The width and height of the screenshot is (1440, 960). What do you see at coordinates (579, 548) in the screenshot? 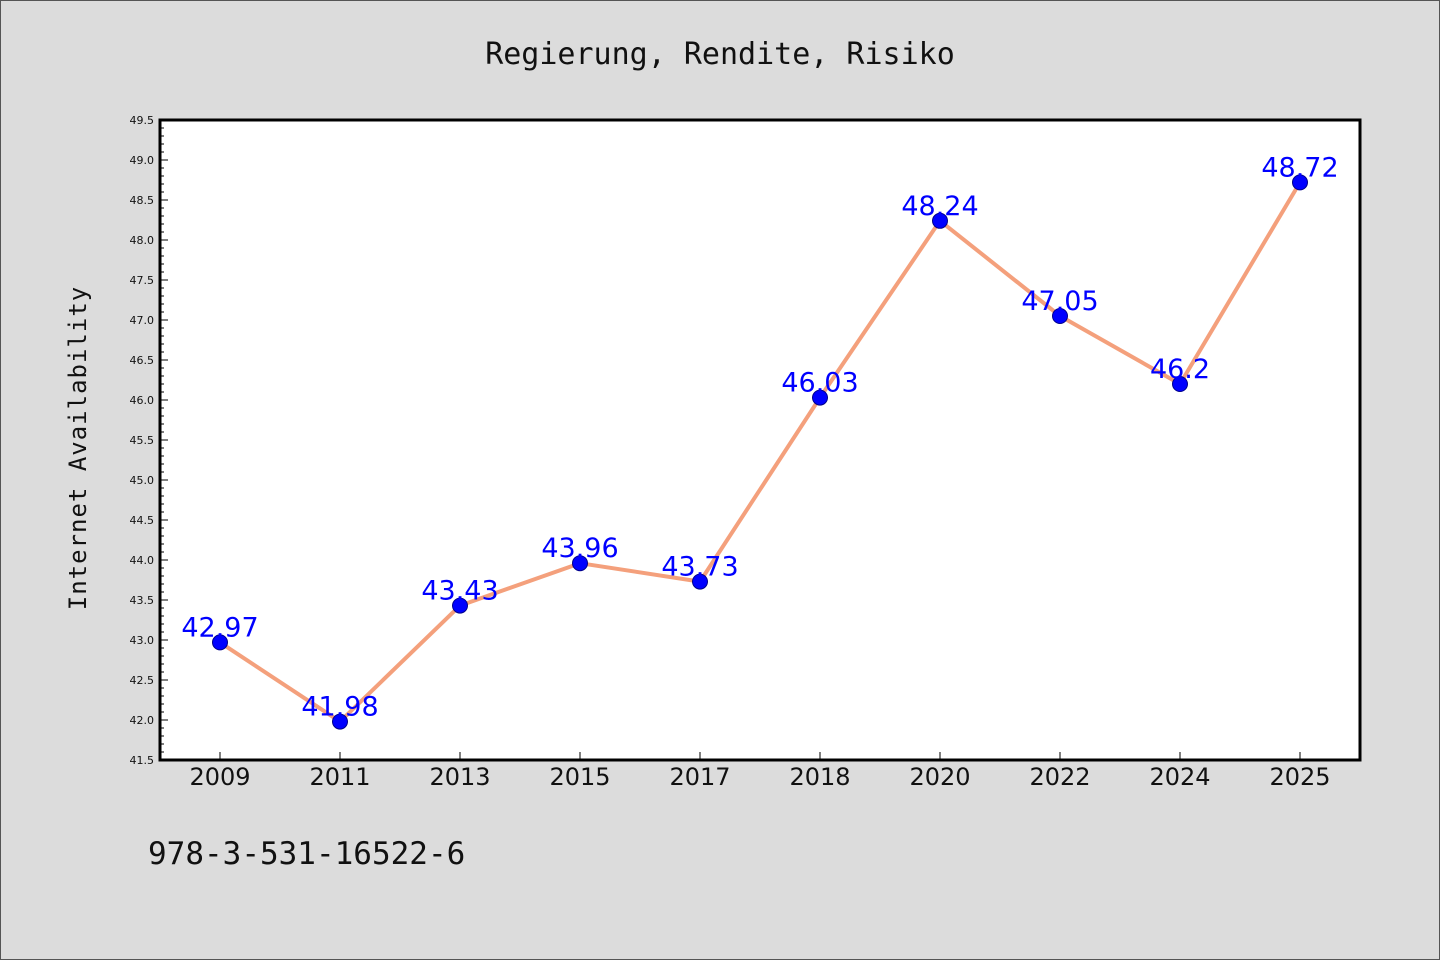
I see `data-label: 43.96` at bounding box center [579, 548].